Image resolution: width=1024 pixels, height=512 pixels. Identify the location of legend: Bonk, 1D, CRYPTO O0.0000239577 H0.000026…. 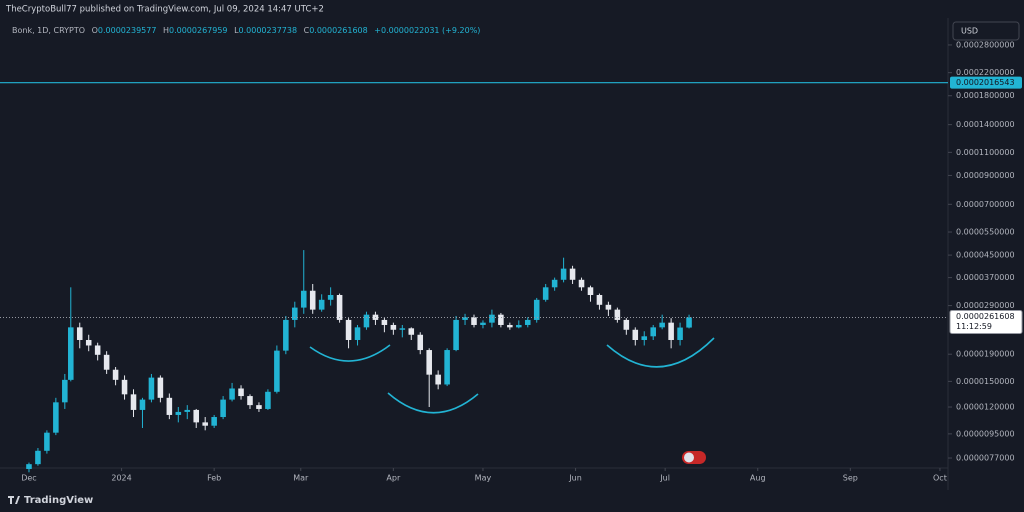
(246, 30).